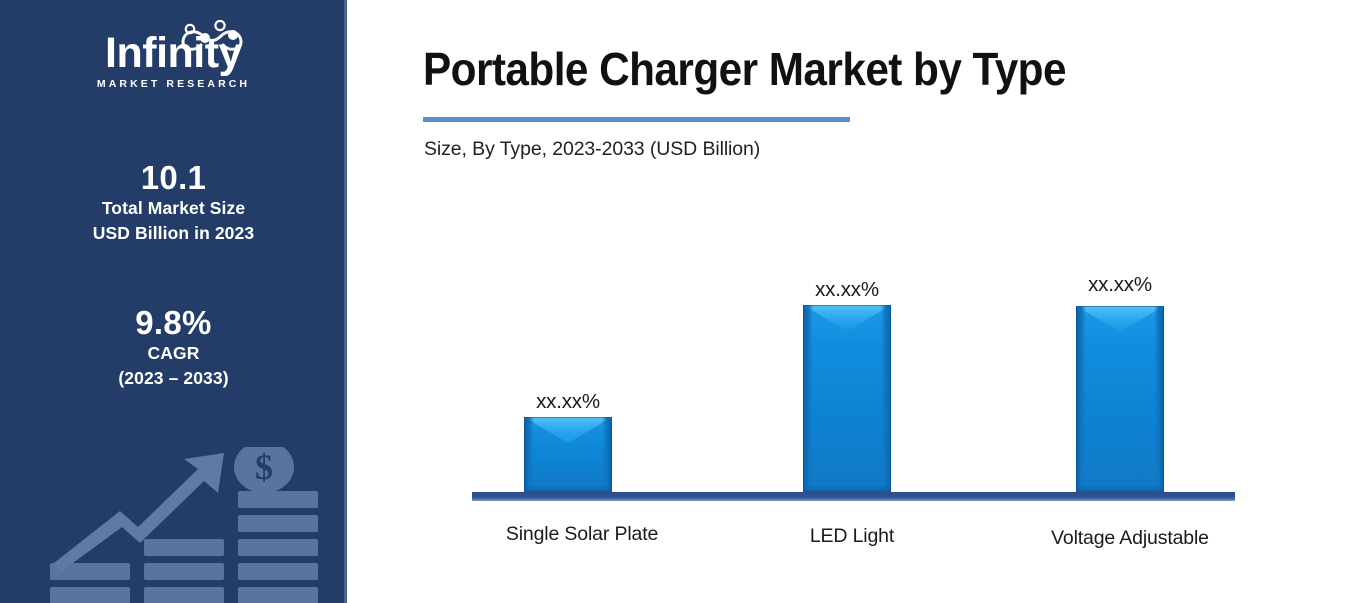 Image resolution: width=1362 pixels, height=603 pixels. What do you see at coordinates (211, 35) in the screenshot?
I see `infinity-people-icon` at bounding box center [211, 35].